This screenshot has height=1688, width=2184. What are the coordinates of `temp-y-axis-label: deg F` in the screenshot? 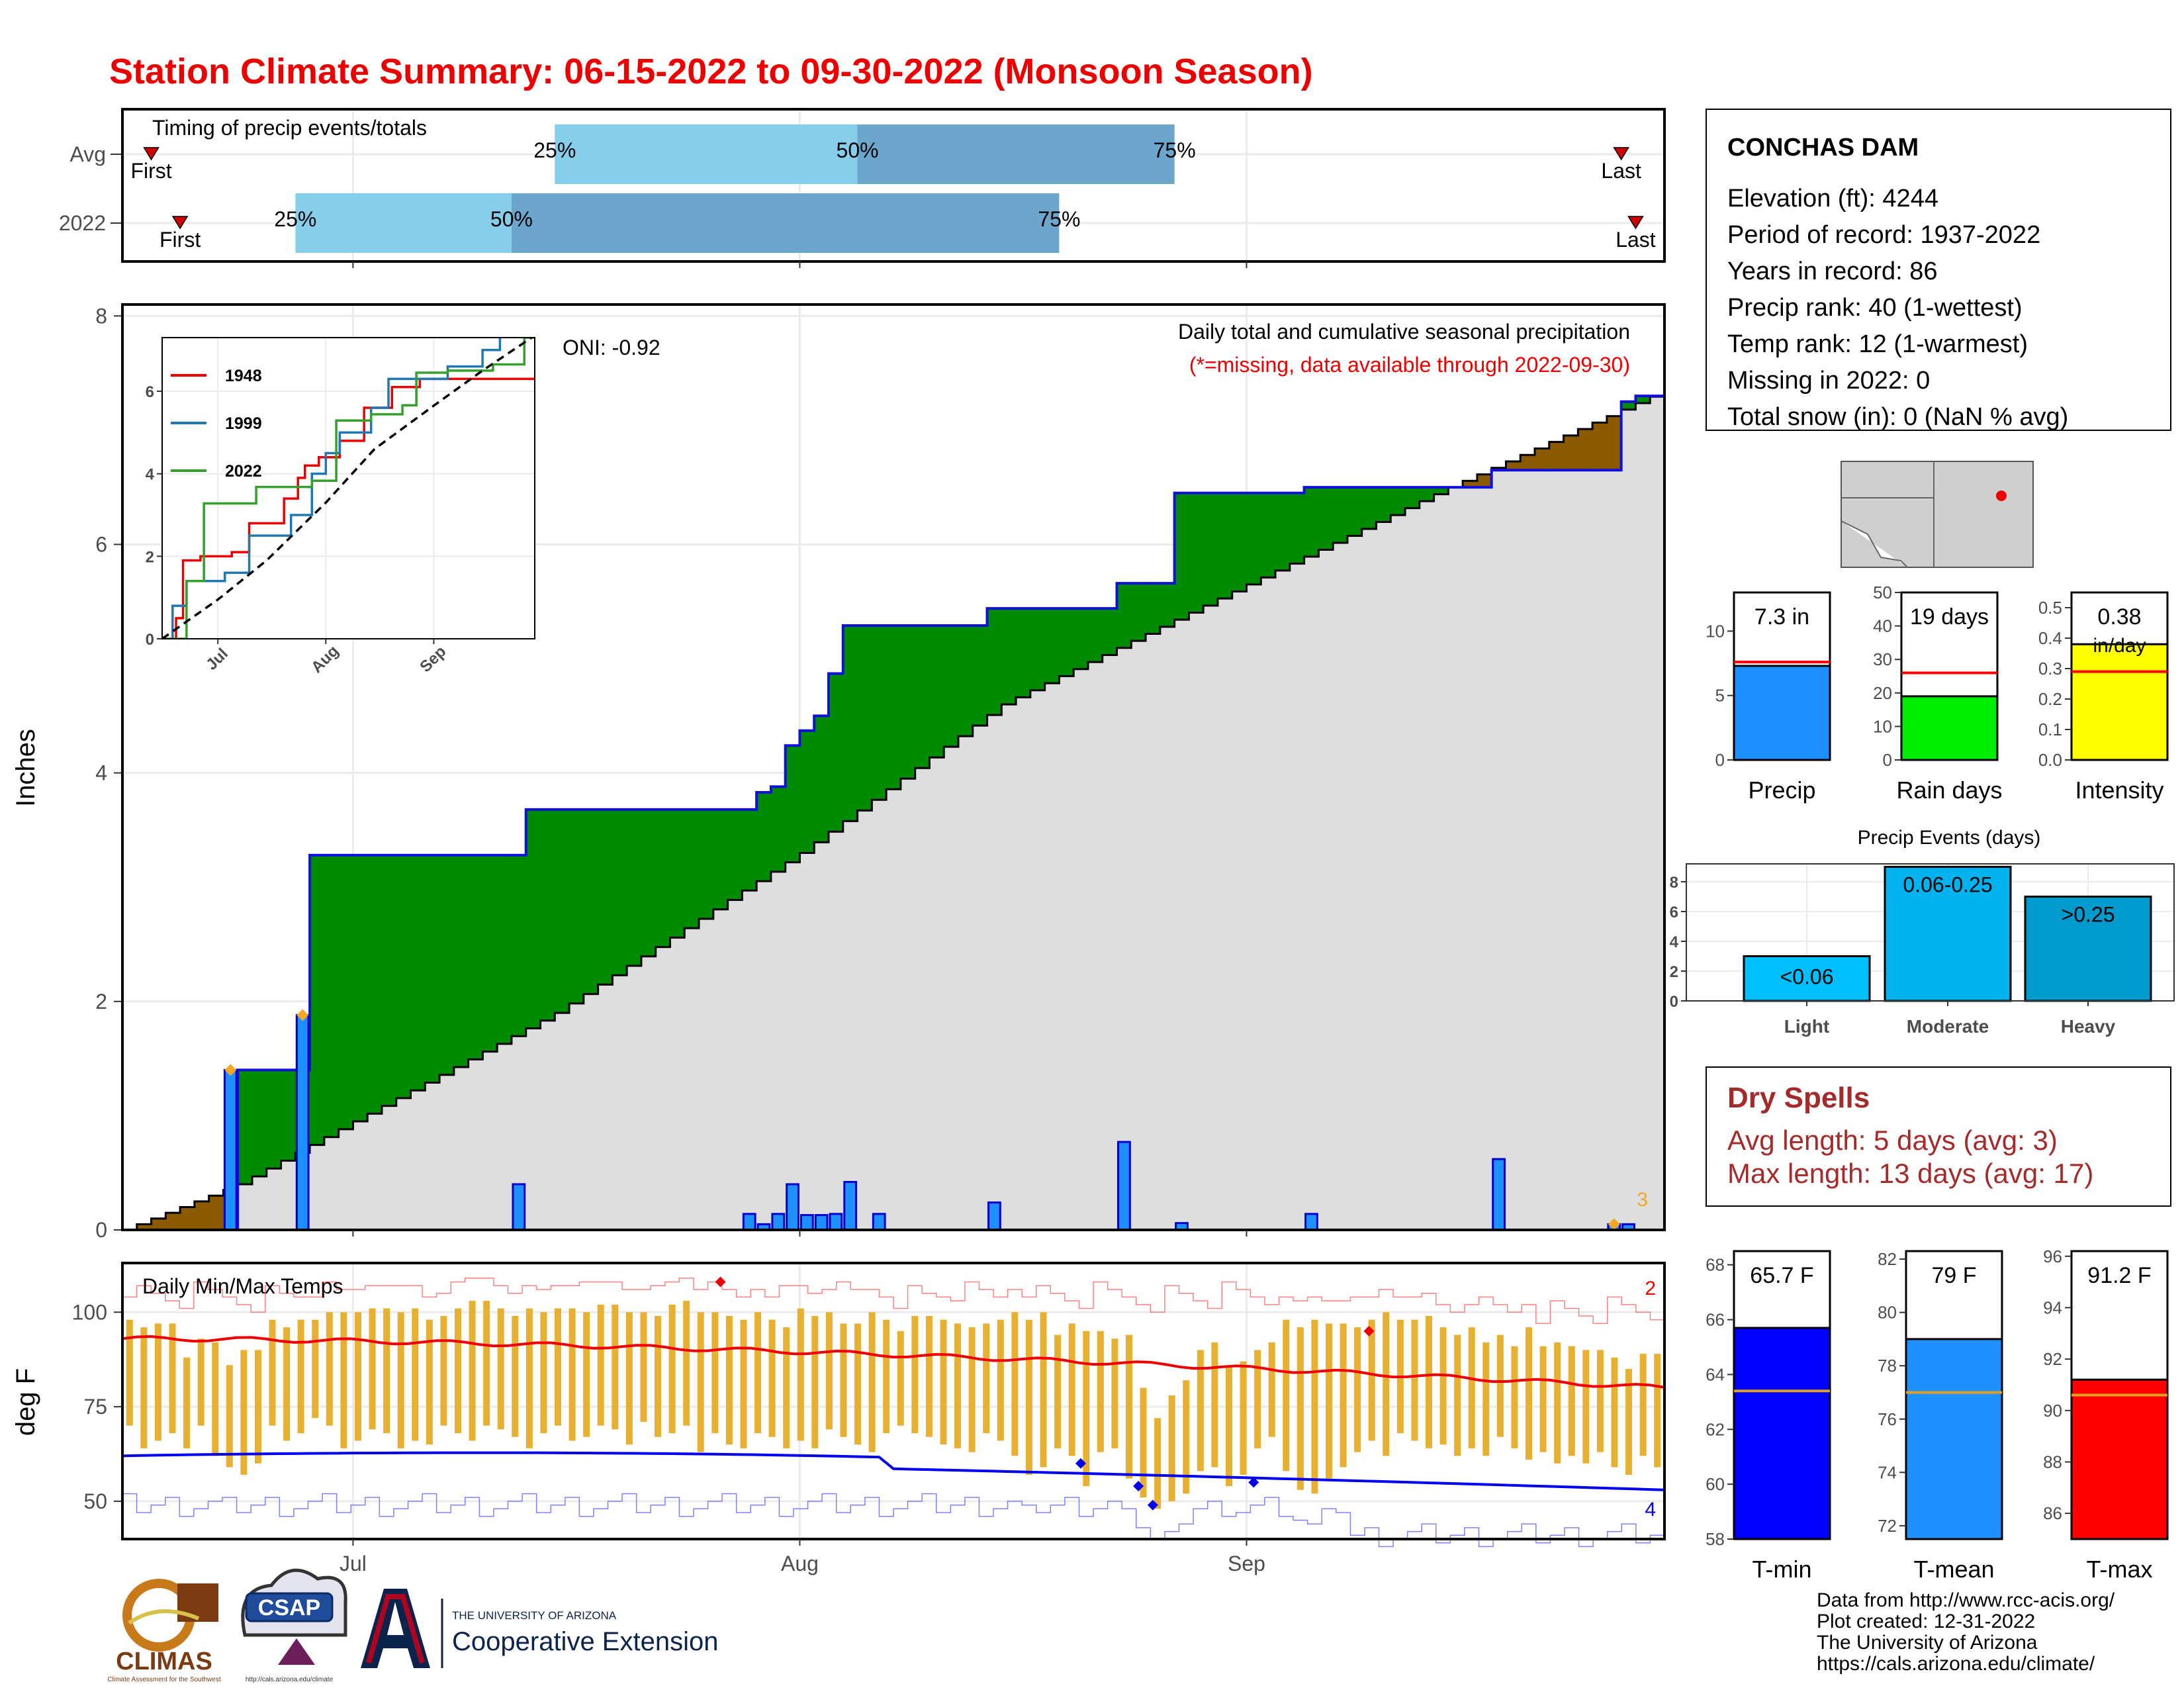 It's located at (26, 1402).